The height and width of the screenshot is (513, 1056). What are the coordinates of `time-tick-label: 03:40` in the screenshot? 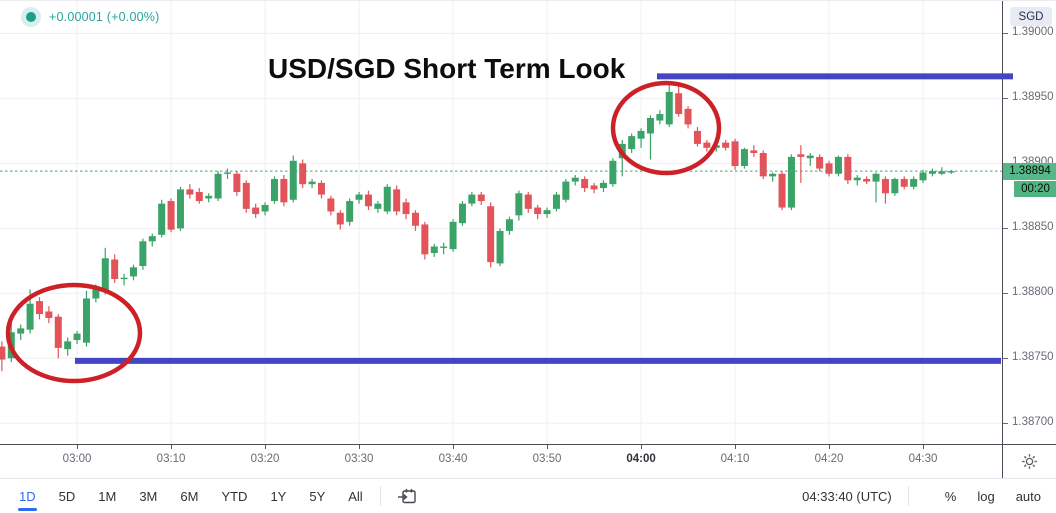 It's located at (453, 459).